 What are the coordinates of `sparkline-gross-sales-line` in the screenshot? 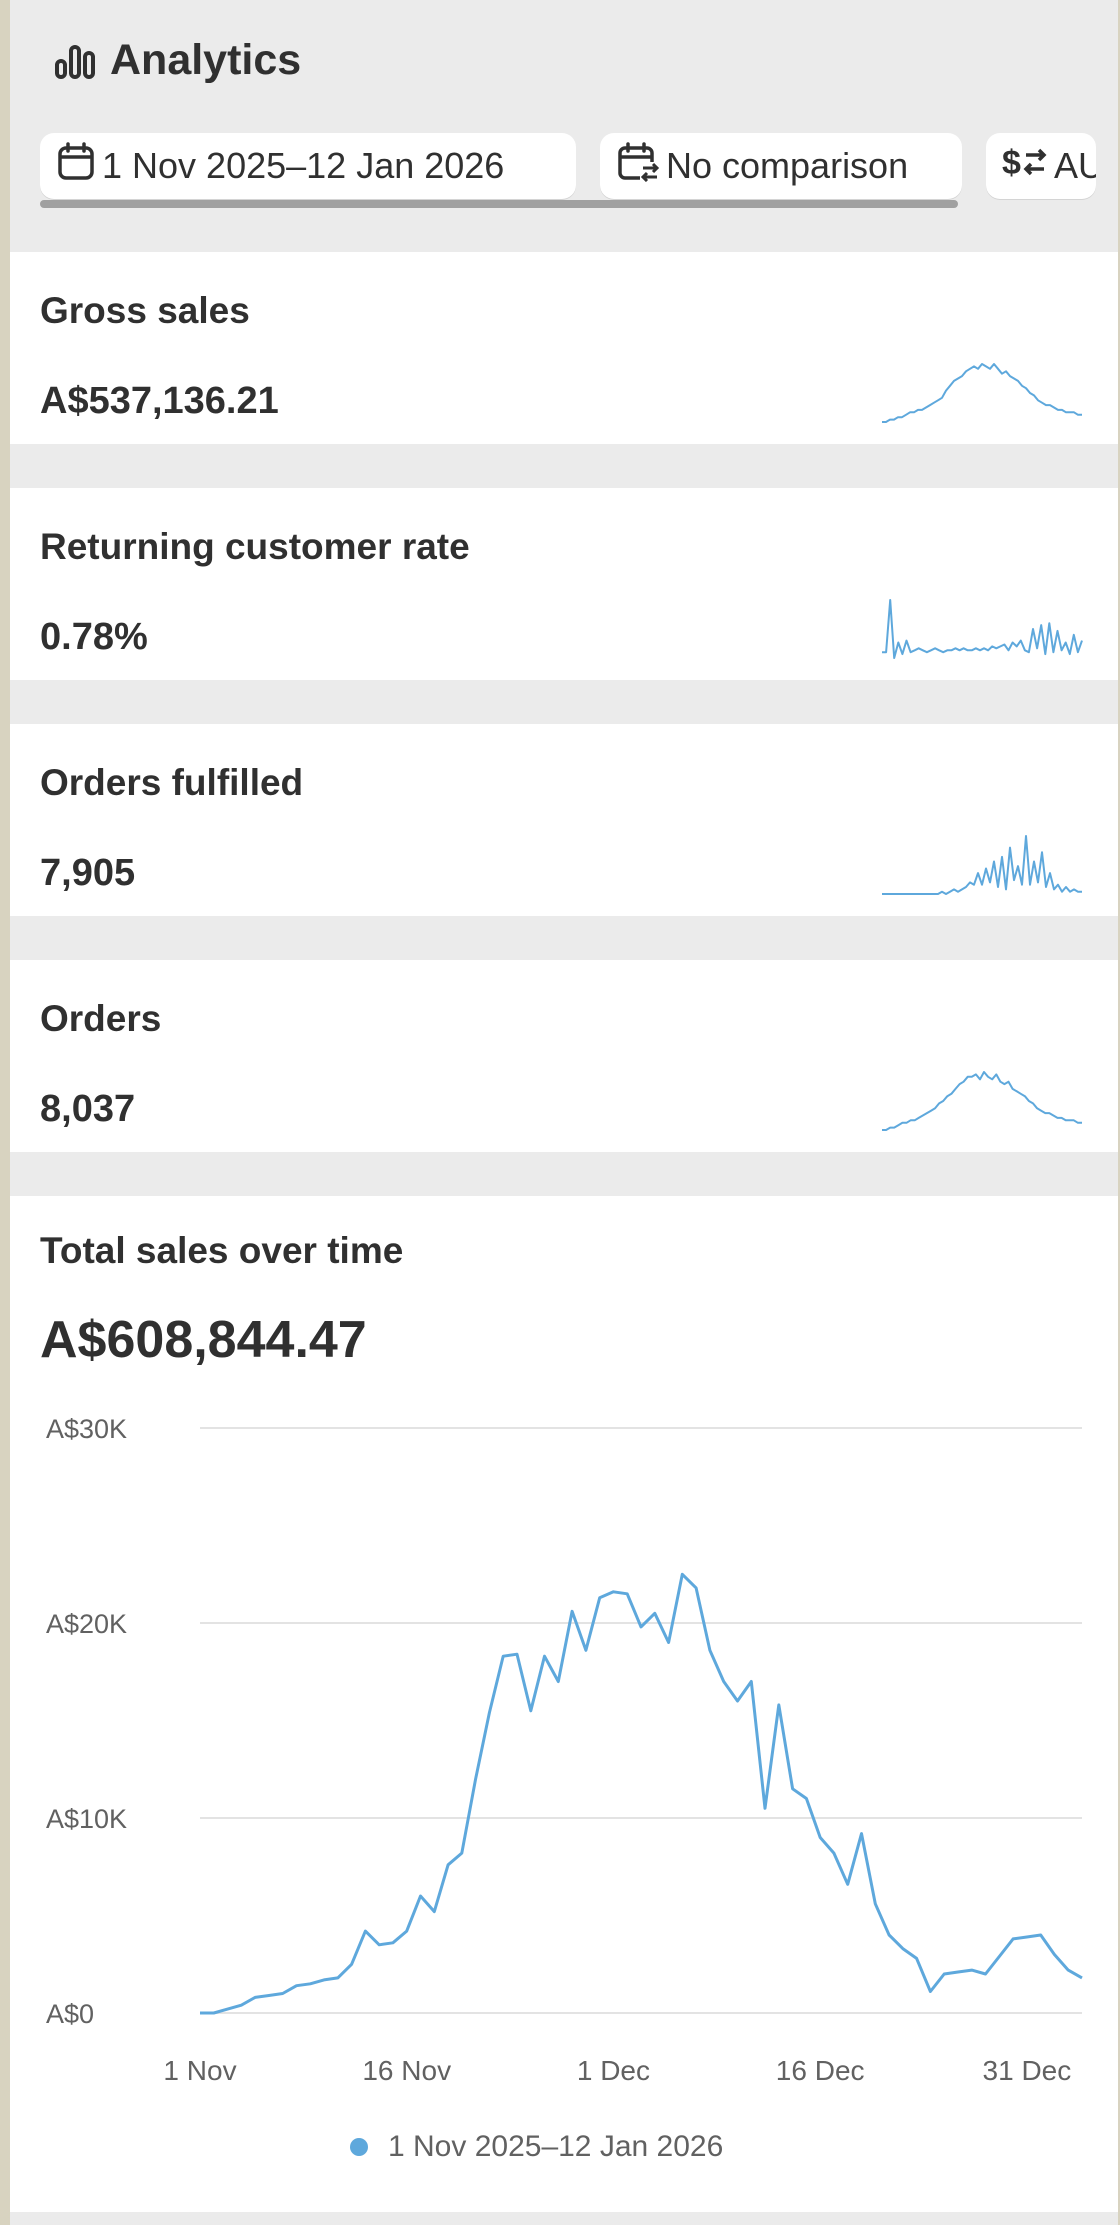 It's located at (982, 393).